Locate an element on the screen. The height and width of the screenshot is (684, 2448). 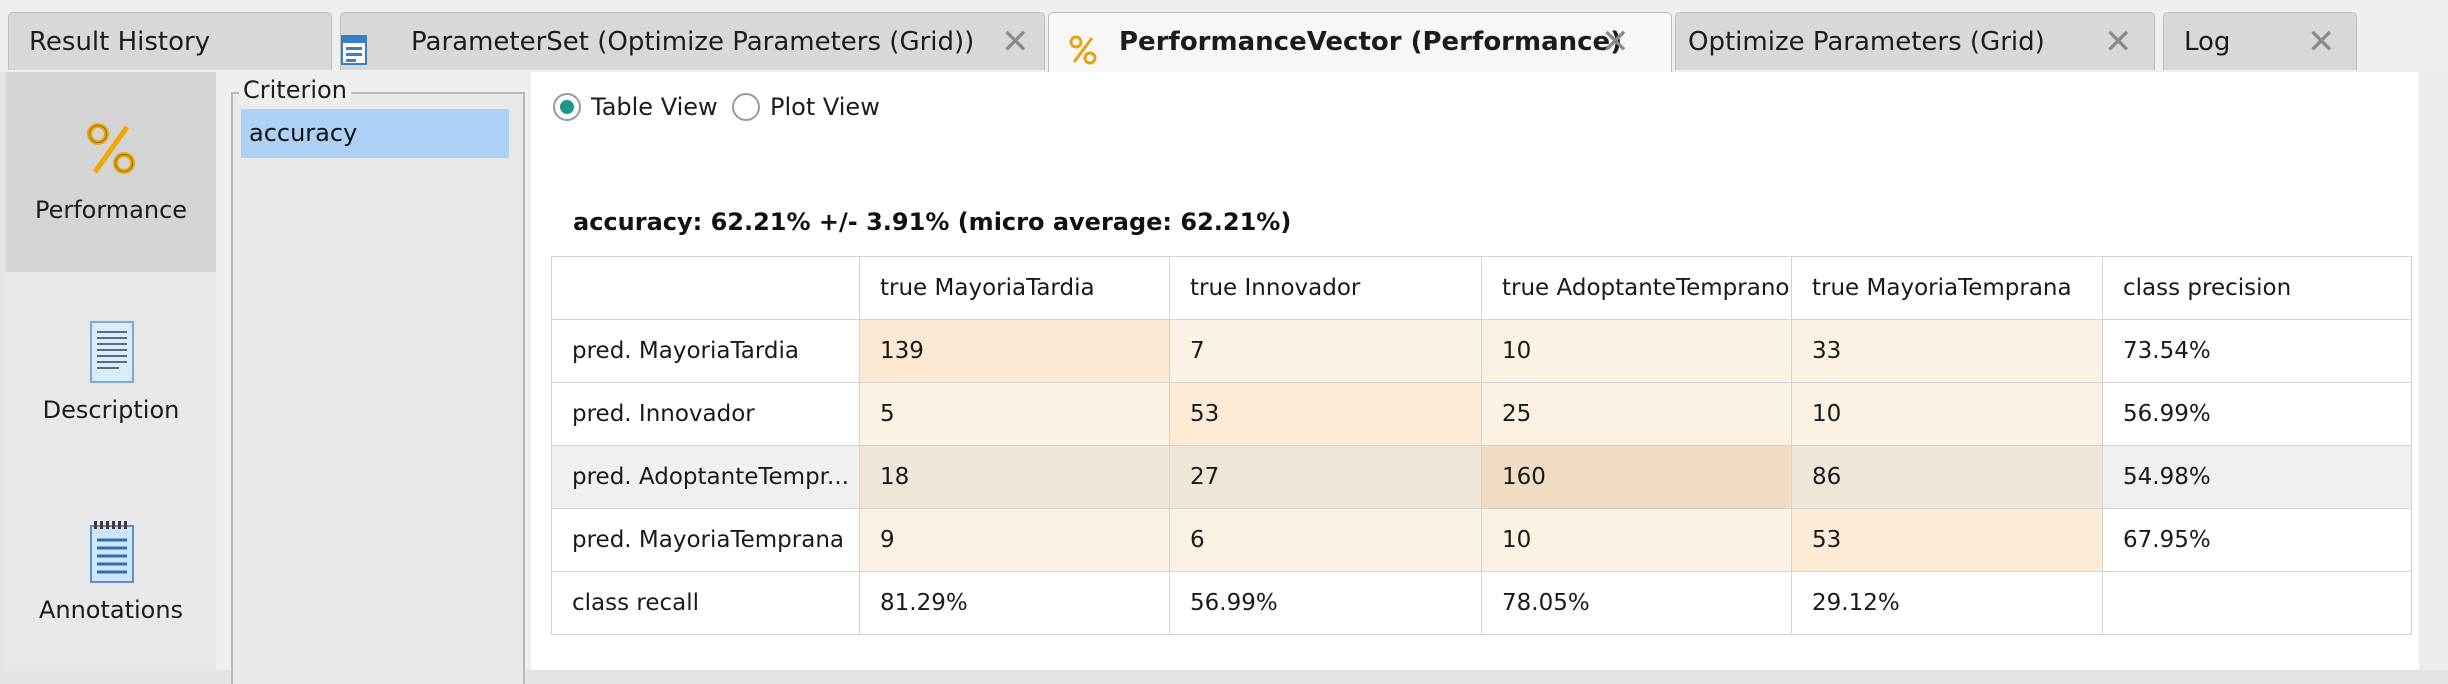
criterion-panel: Criterion accuracy is located at coordinates (373, 378).